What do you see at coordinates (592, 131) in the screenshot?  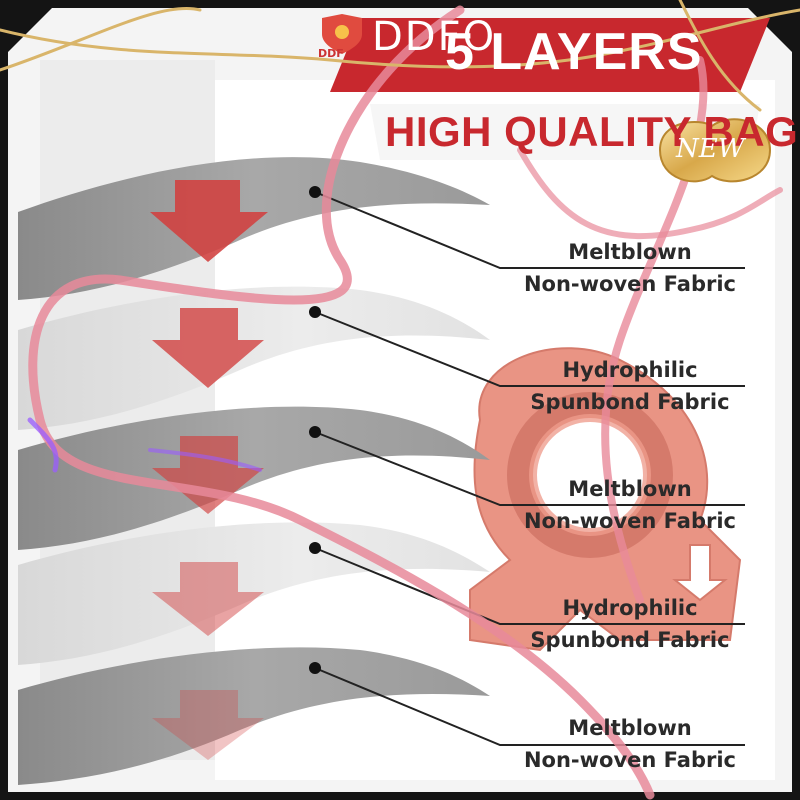 I see `subhead: HIGH QUALITY BAG` at bounding box center [592, 131].